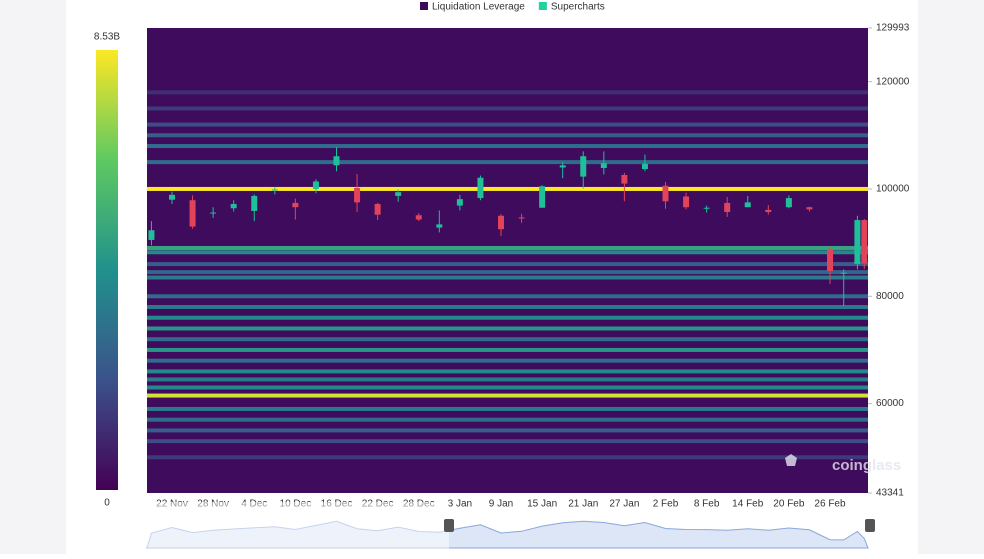 The image size is (984, 559). What do you see at coordinates (893, 189) in the screenshot?
I see `y-tick-label: 100000` at bounding box center [893, 189].